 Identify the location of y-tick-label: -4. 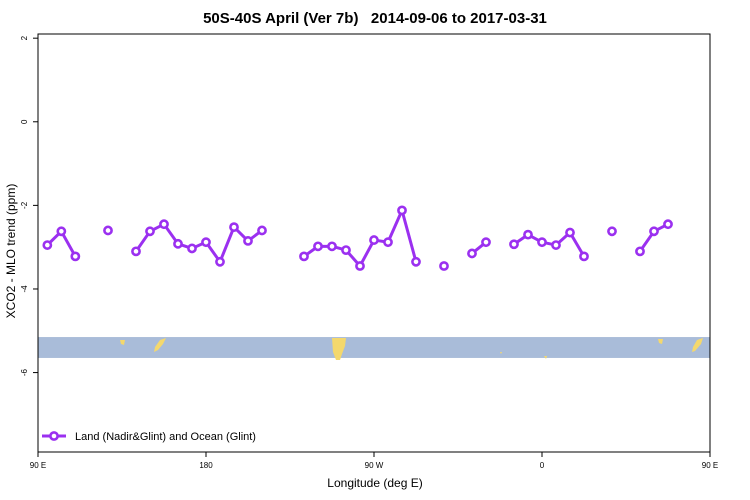
(24, 289).